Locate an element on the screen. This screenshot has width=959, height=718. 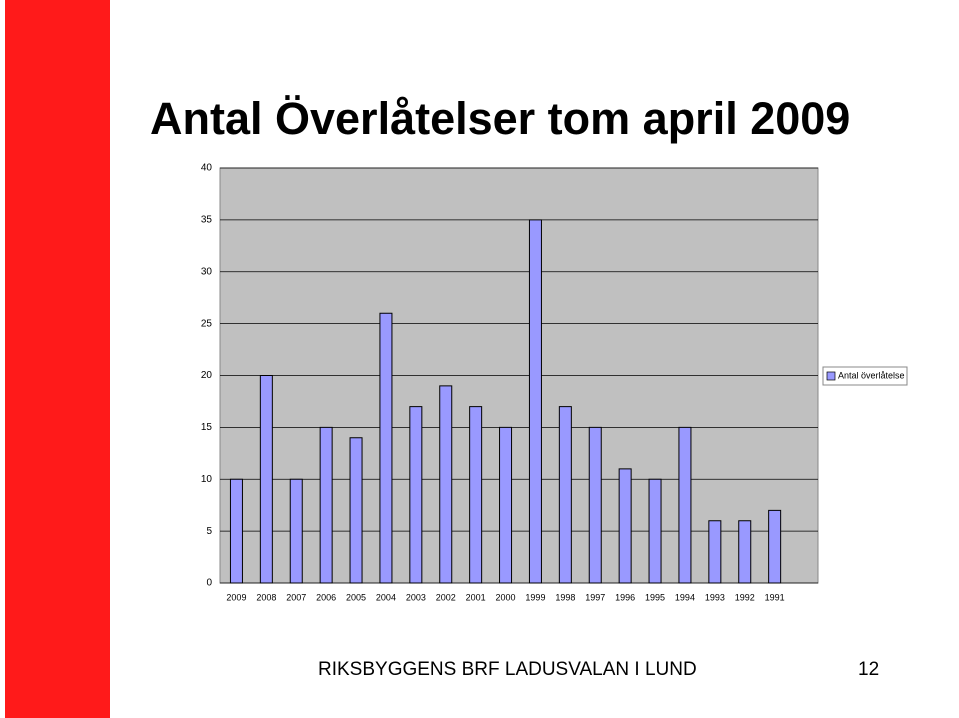
page-number: 12 is located at coordinates (868, 669).